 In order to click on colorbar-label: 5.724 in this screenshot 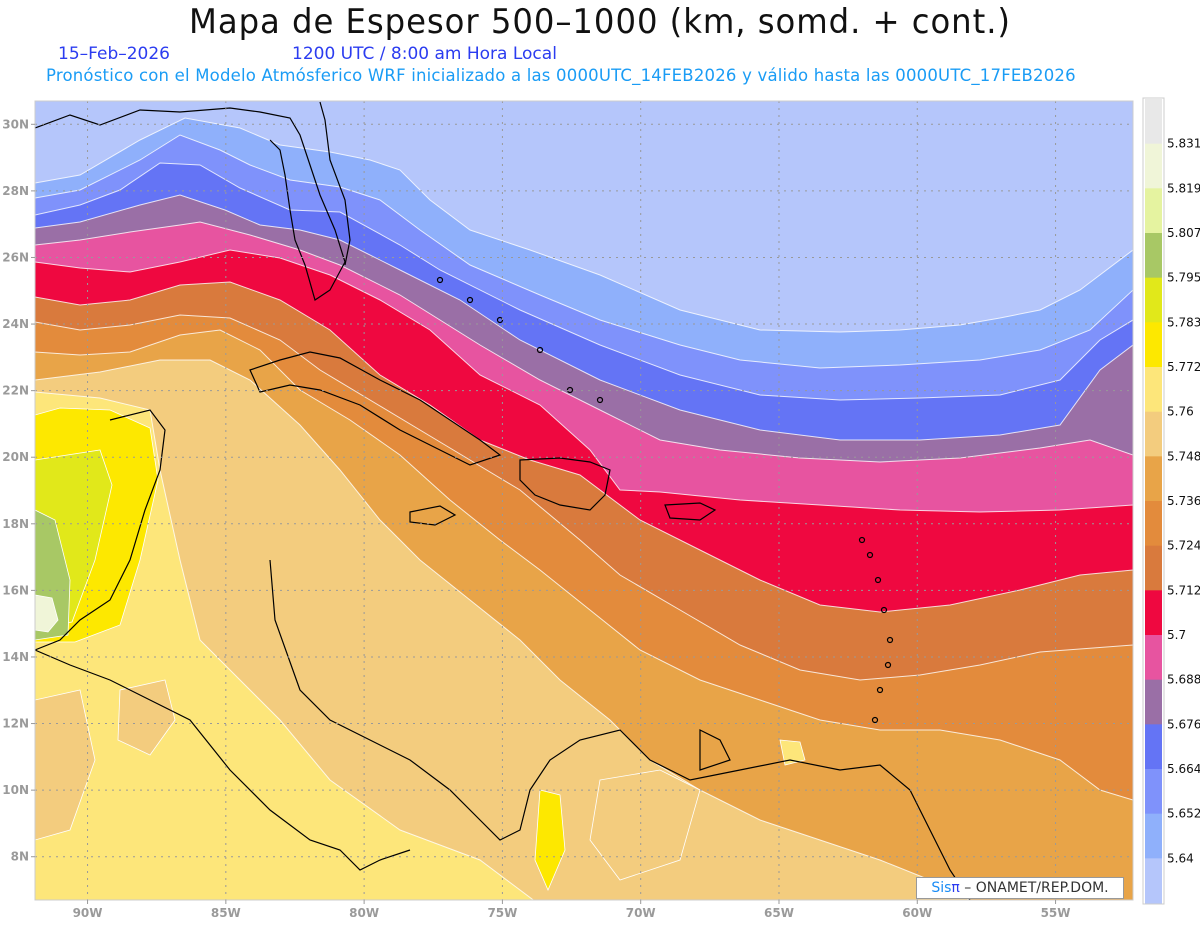, I will do `click(1183, 546)`.